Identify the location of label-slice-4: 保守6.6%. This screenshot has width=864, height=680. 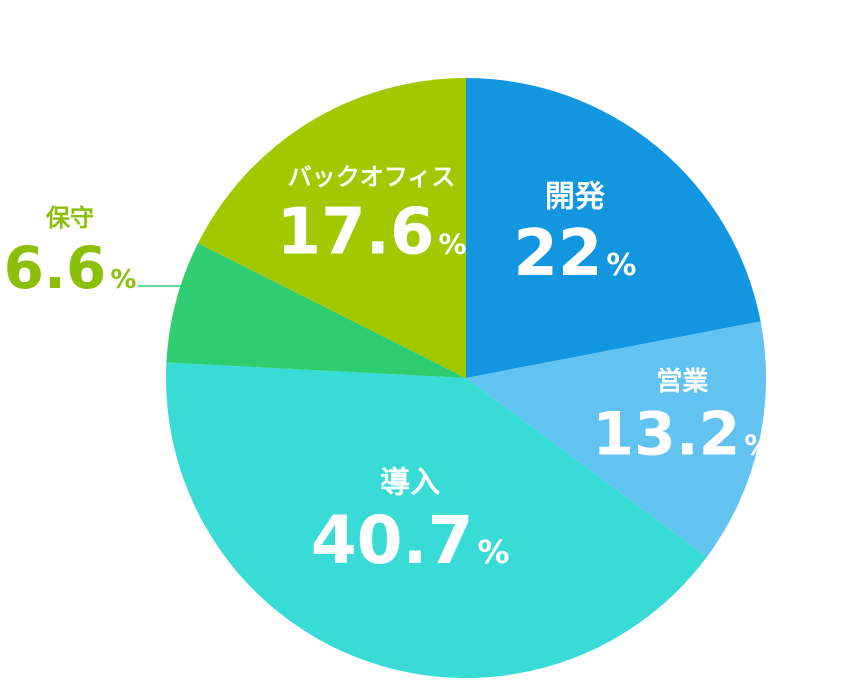
(70, 253).